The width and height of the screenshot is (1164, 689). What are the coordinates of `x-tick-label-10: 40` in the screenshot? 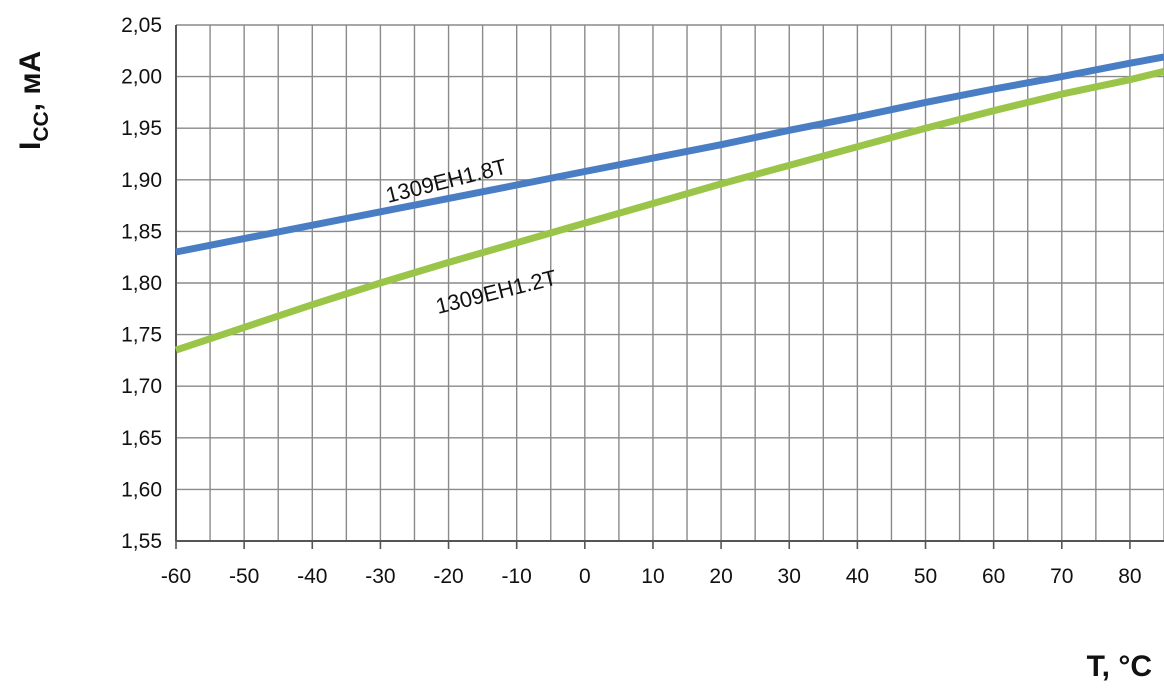 It's located at (857, 576).